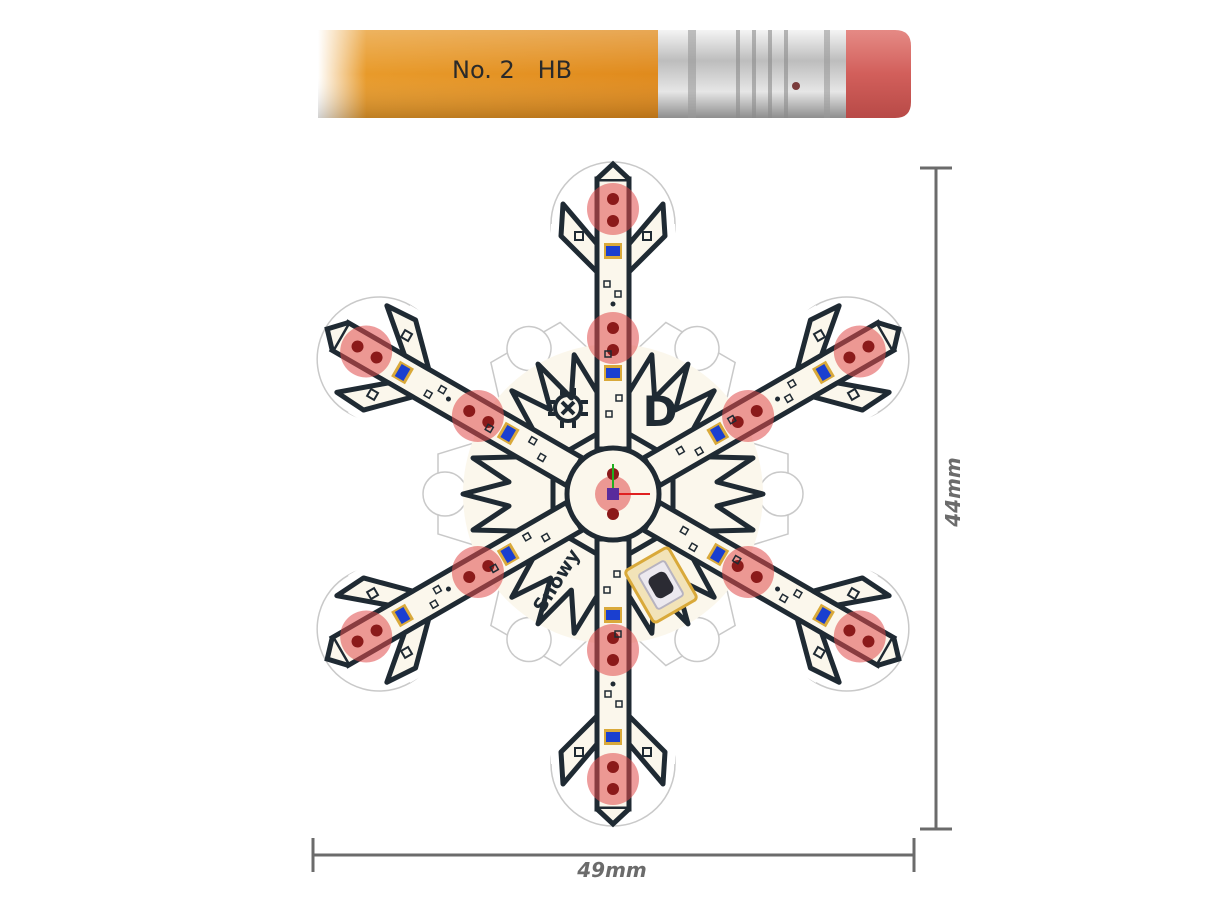 Image resolution: width=1229 pixels, height=900 pixels. I want to click on pencil-ferrule, so click(754, 74).